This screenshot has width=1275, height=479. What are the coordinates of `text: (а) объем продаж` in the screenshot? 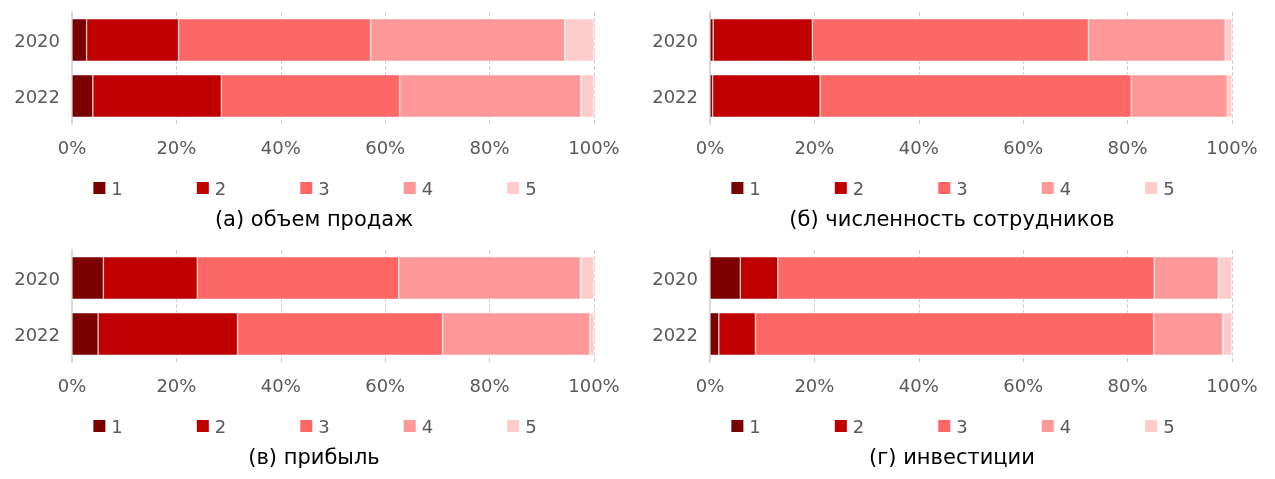 It's located at (314, 218).